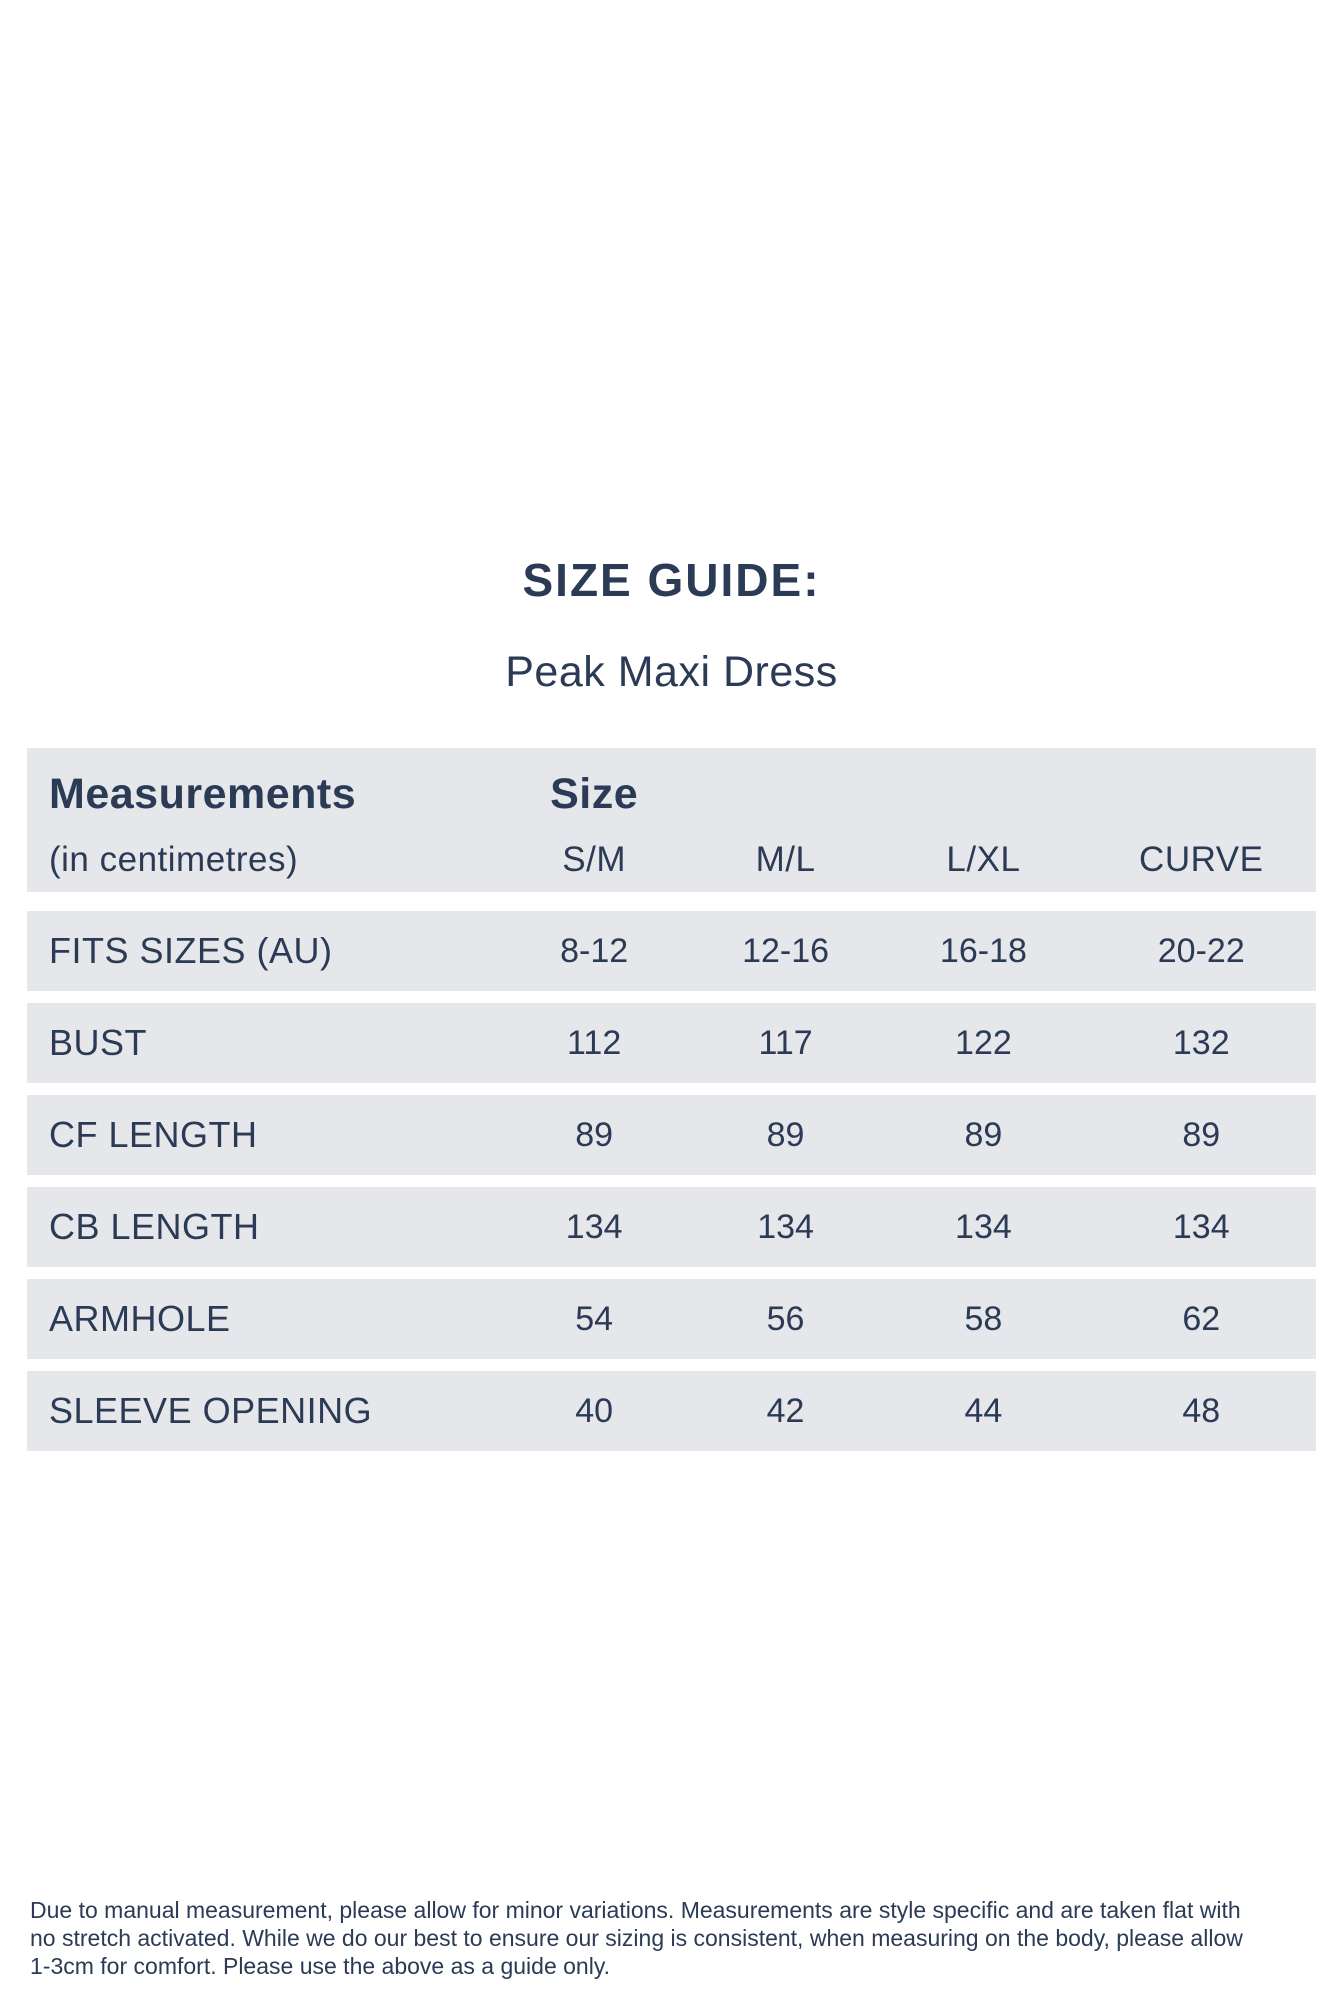 This screenshot has height=2015, width=1343. Describe the element at coordinates (671, 1319) in the screenshot. I see `table-row-armhole: ARMHOLE 54 56 58 62` at that location.